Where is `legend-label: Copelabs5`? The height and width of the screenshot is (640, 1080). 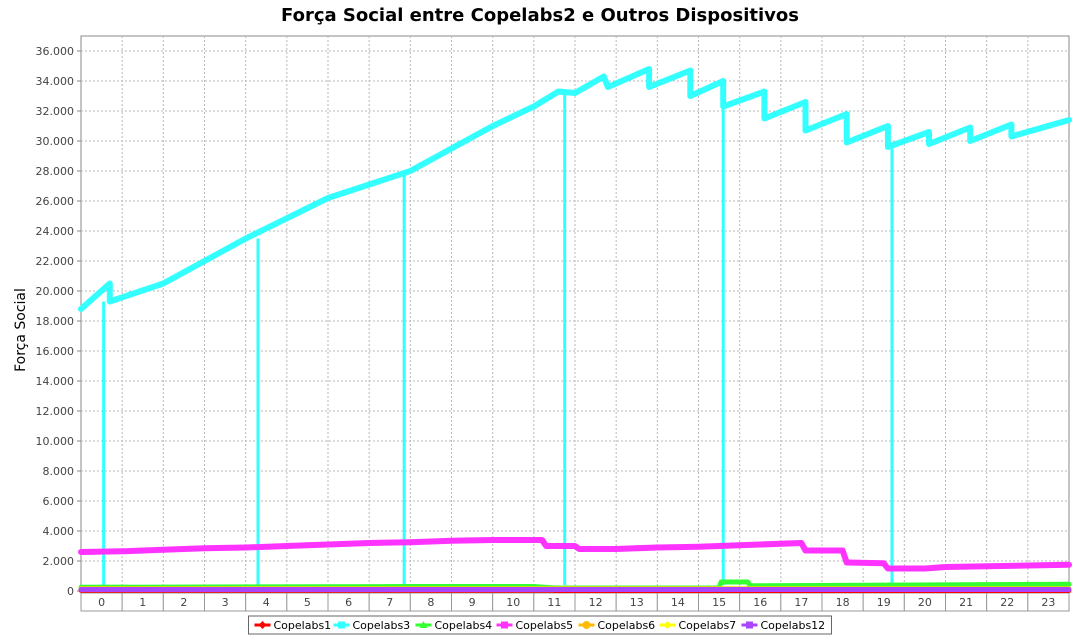
legend-label: Copelabs5 is located at coordinates (545, 625).